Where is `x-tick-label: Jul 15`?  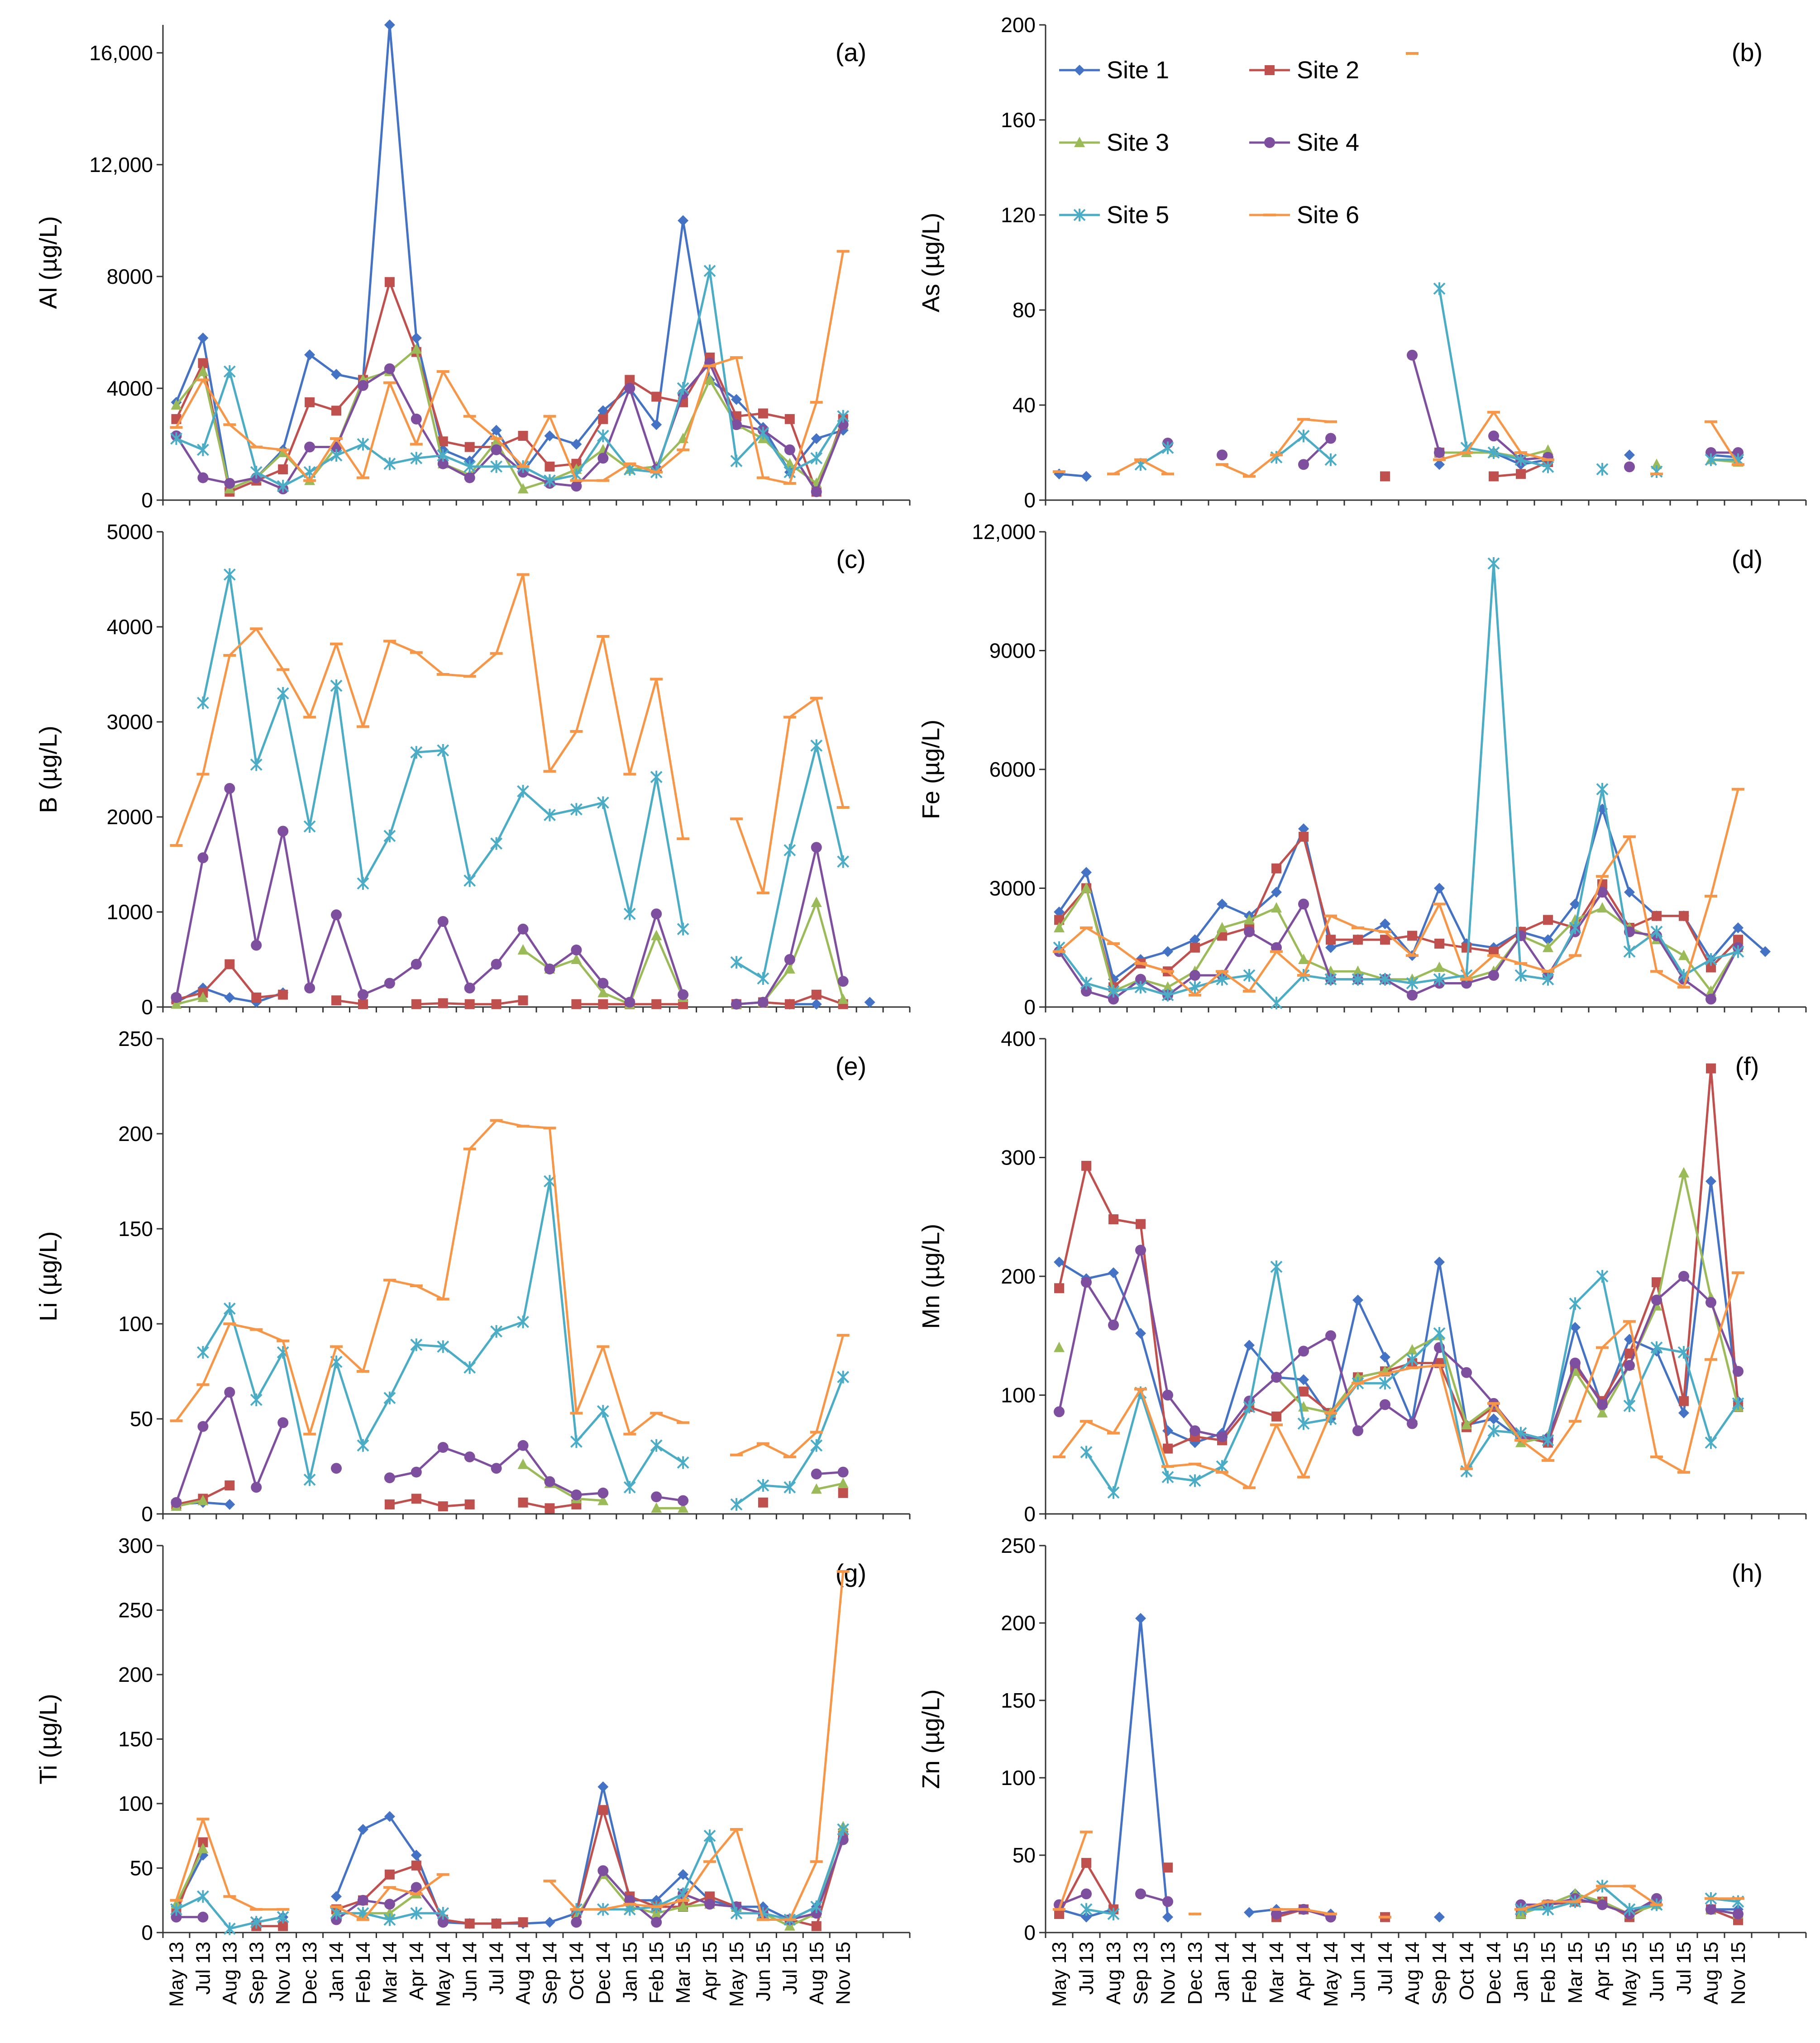 x-tick-label: Jul 15 is located at coordinates (790, 1968).